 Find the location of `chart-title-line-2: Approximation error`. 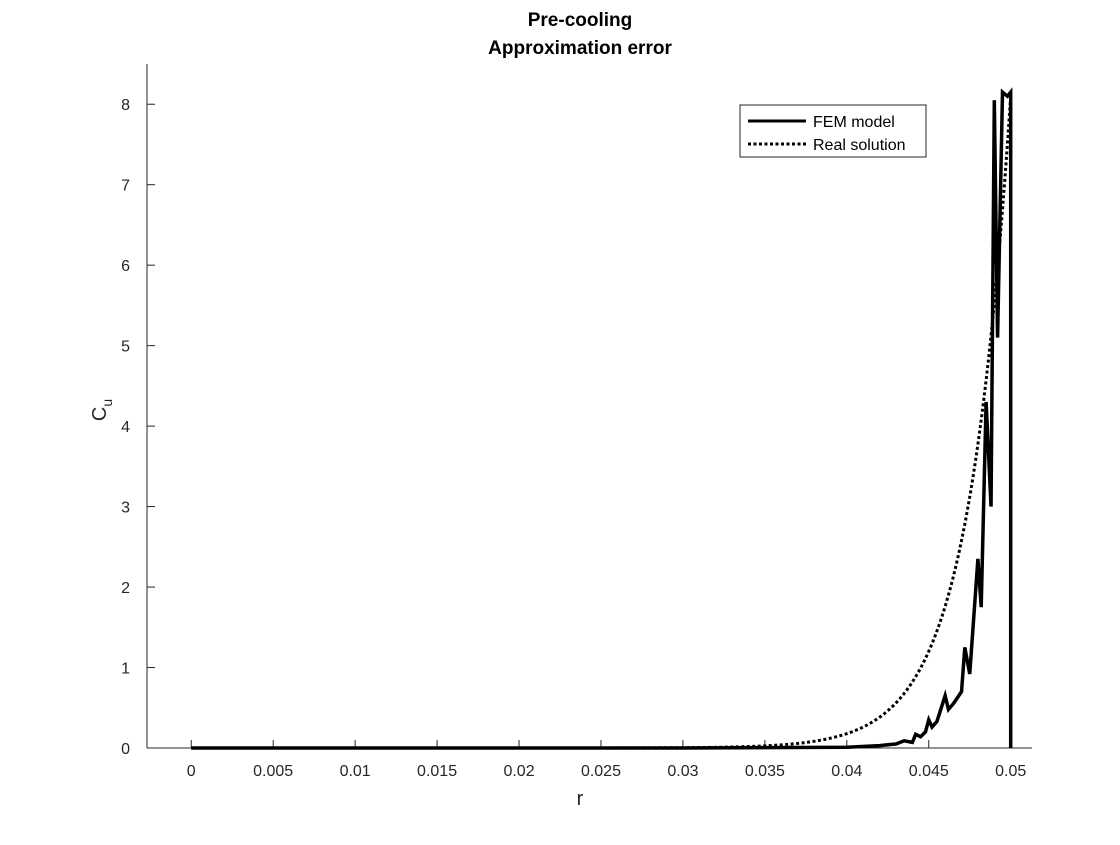

chart-title-line-2: Approximation error is located at coordinates (580, 48).